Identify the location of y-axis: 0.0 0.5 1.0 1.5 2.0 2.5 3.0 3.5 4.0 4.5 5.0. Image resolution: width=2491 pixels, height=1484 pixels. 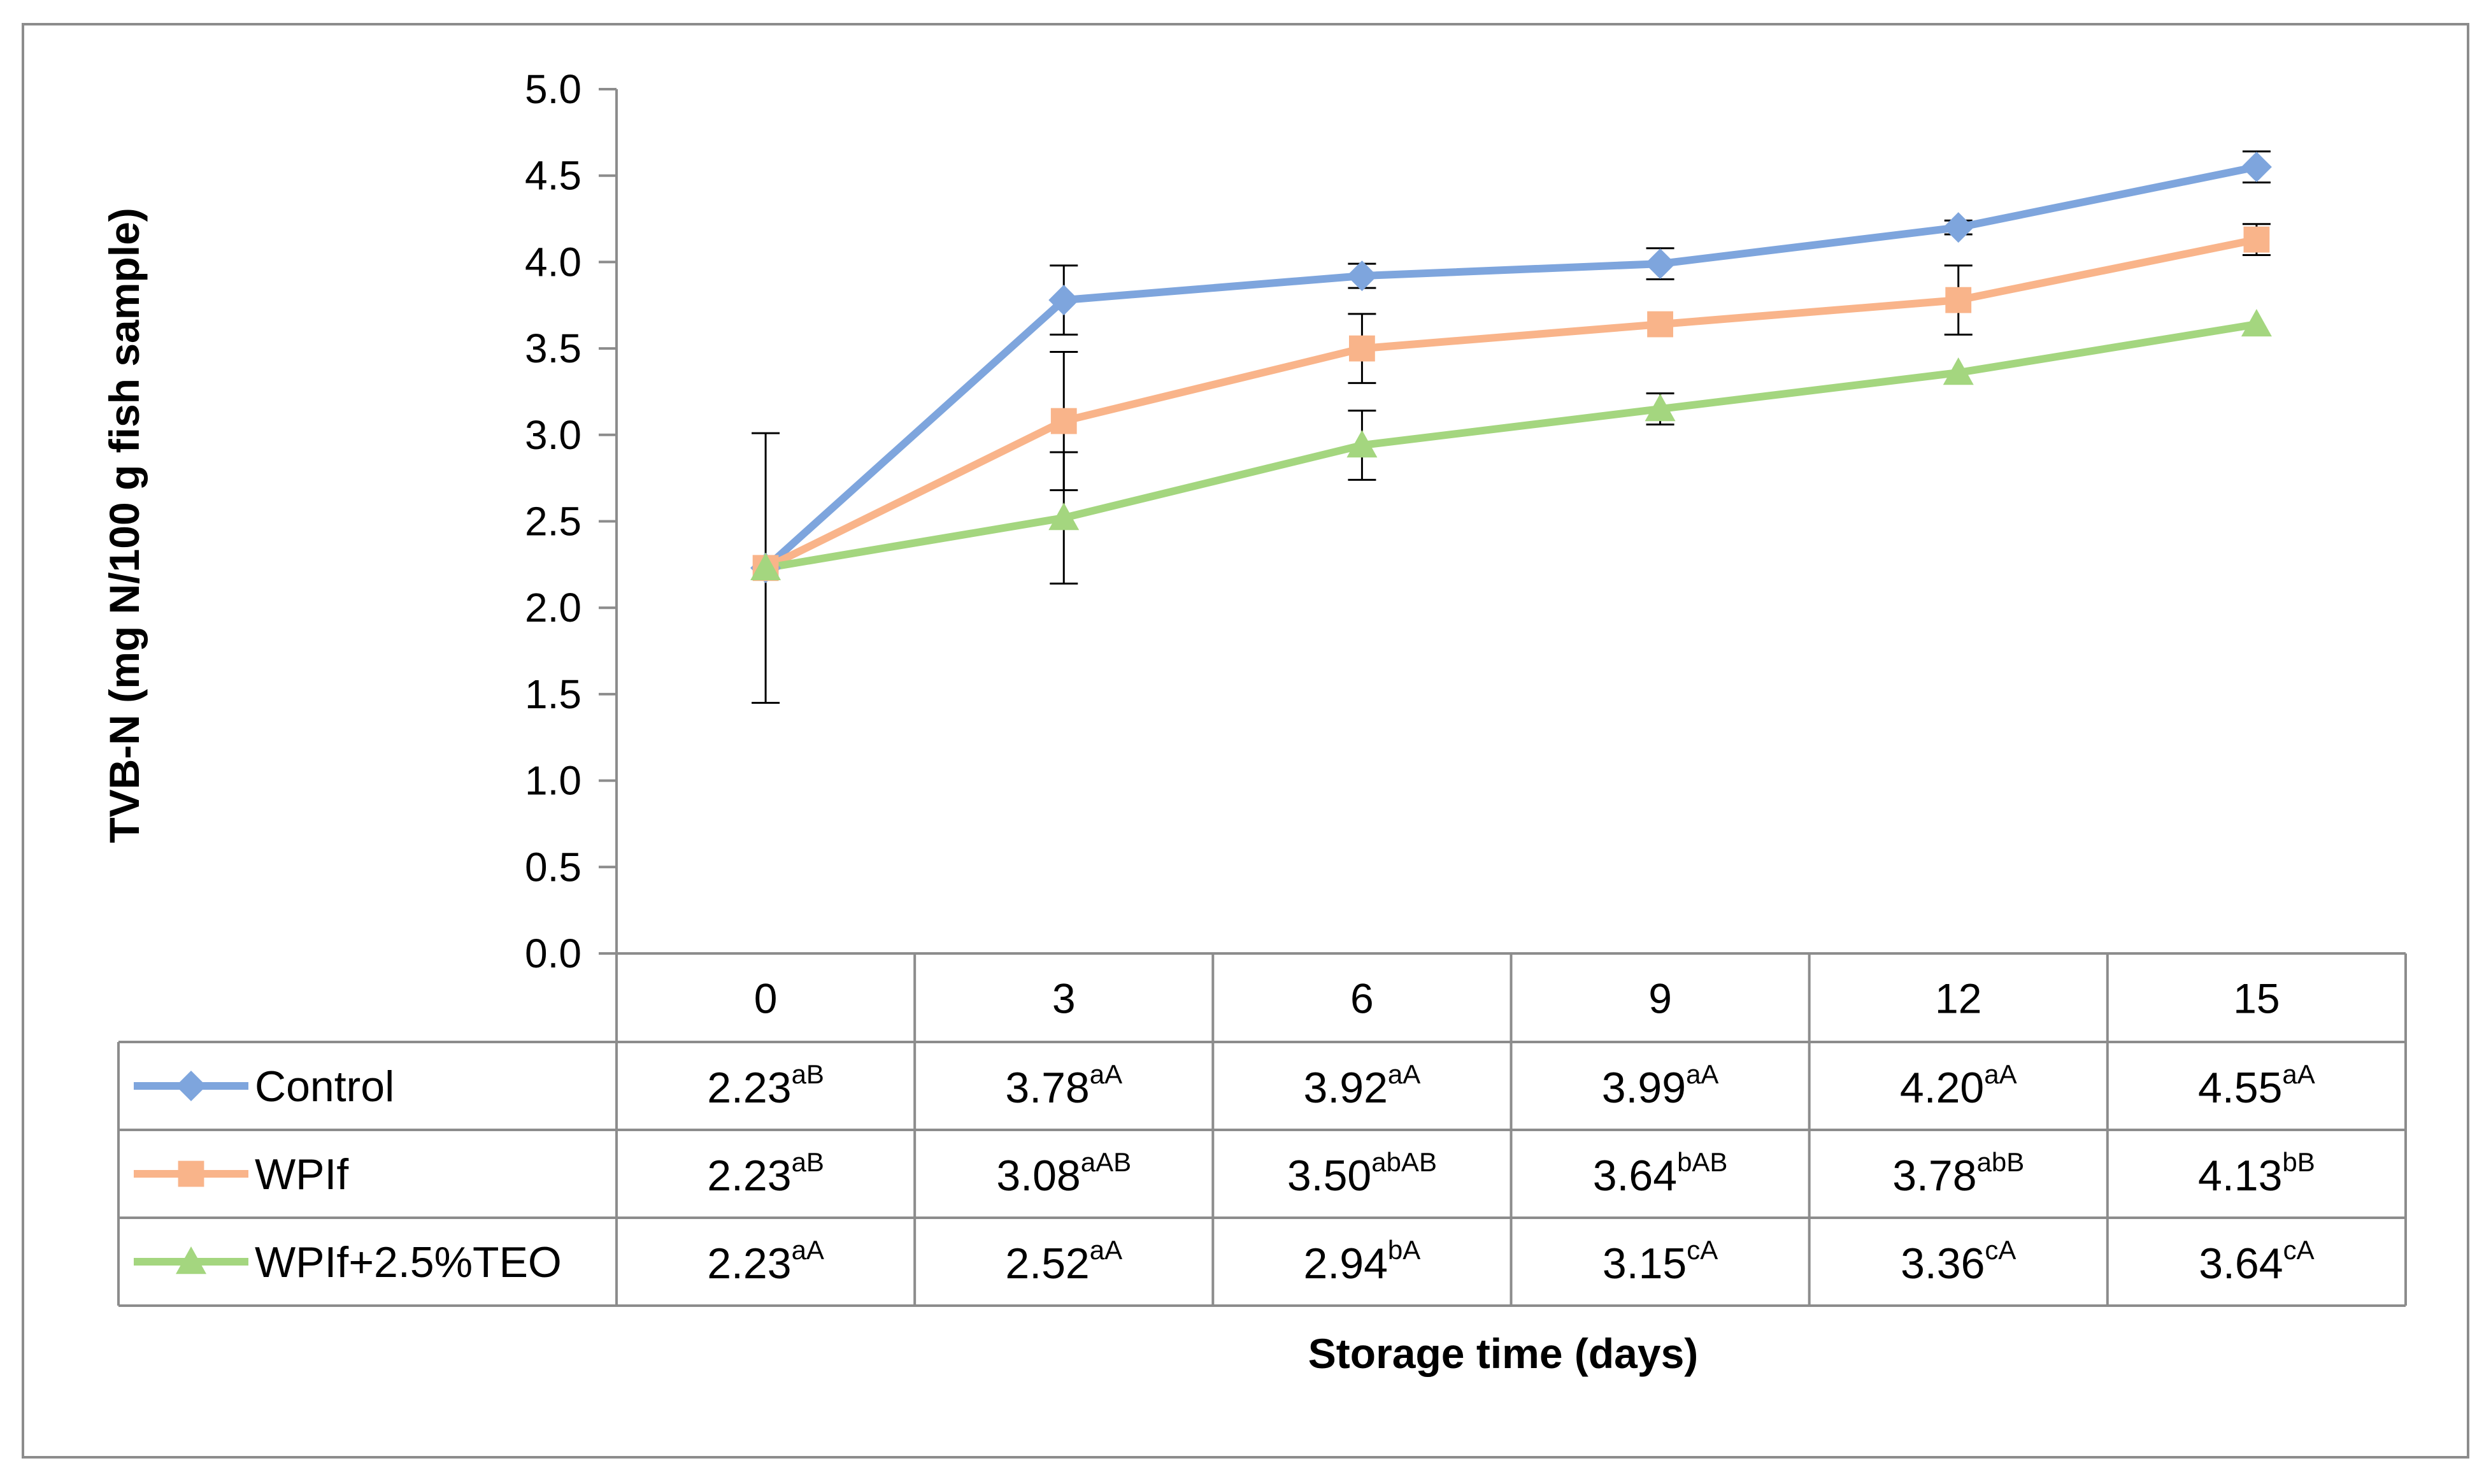
(572, 521).